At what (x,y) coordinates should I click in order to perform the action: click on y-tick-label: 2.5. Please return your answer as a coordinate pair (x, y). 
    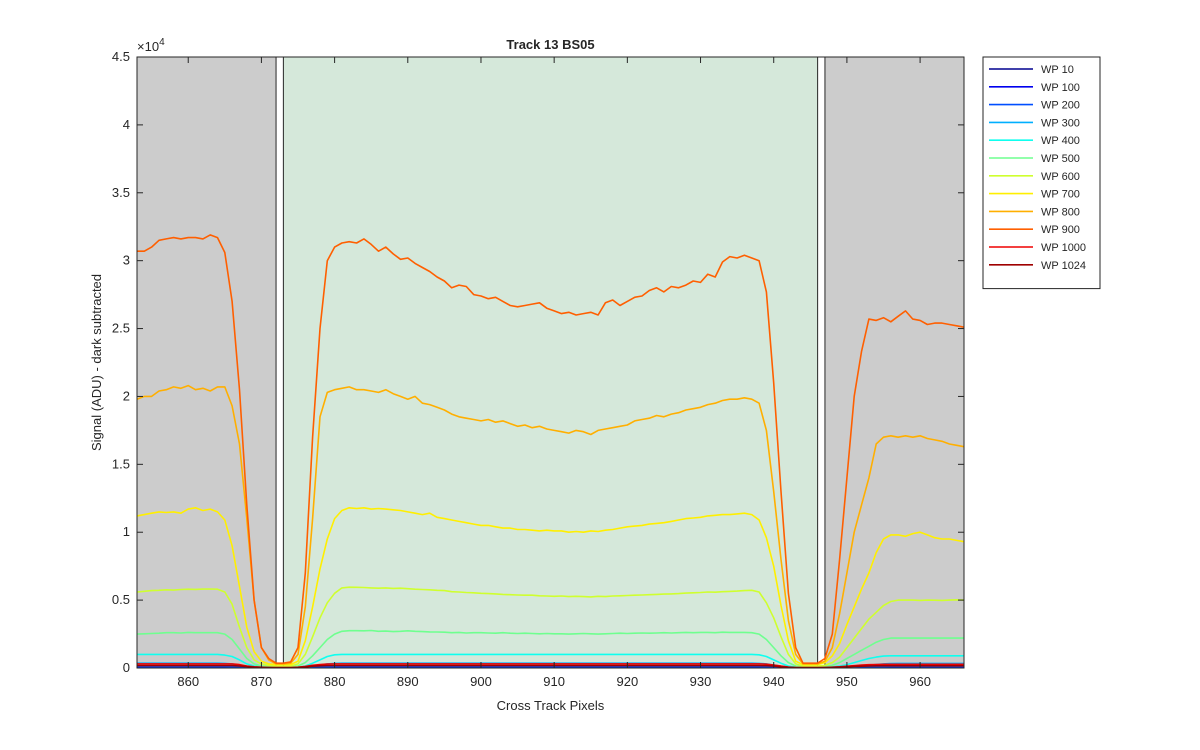
    Looking at the image, I should click on (121, 328).